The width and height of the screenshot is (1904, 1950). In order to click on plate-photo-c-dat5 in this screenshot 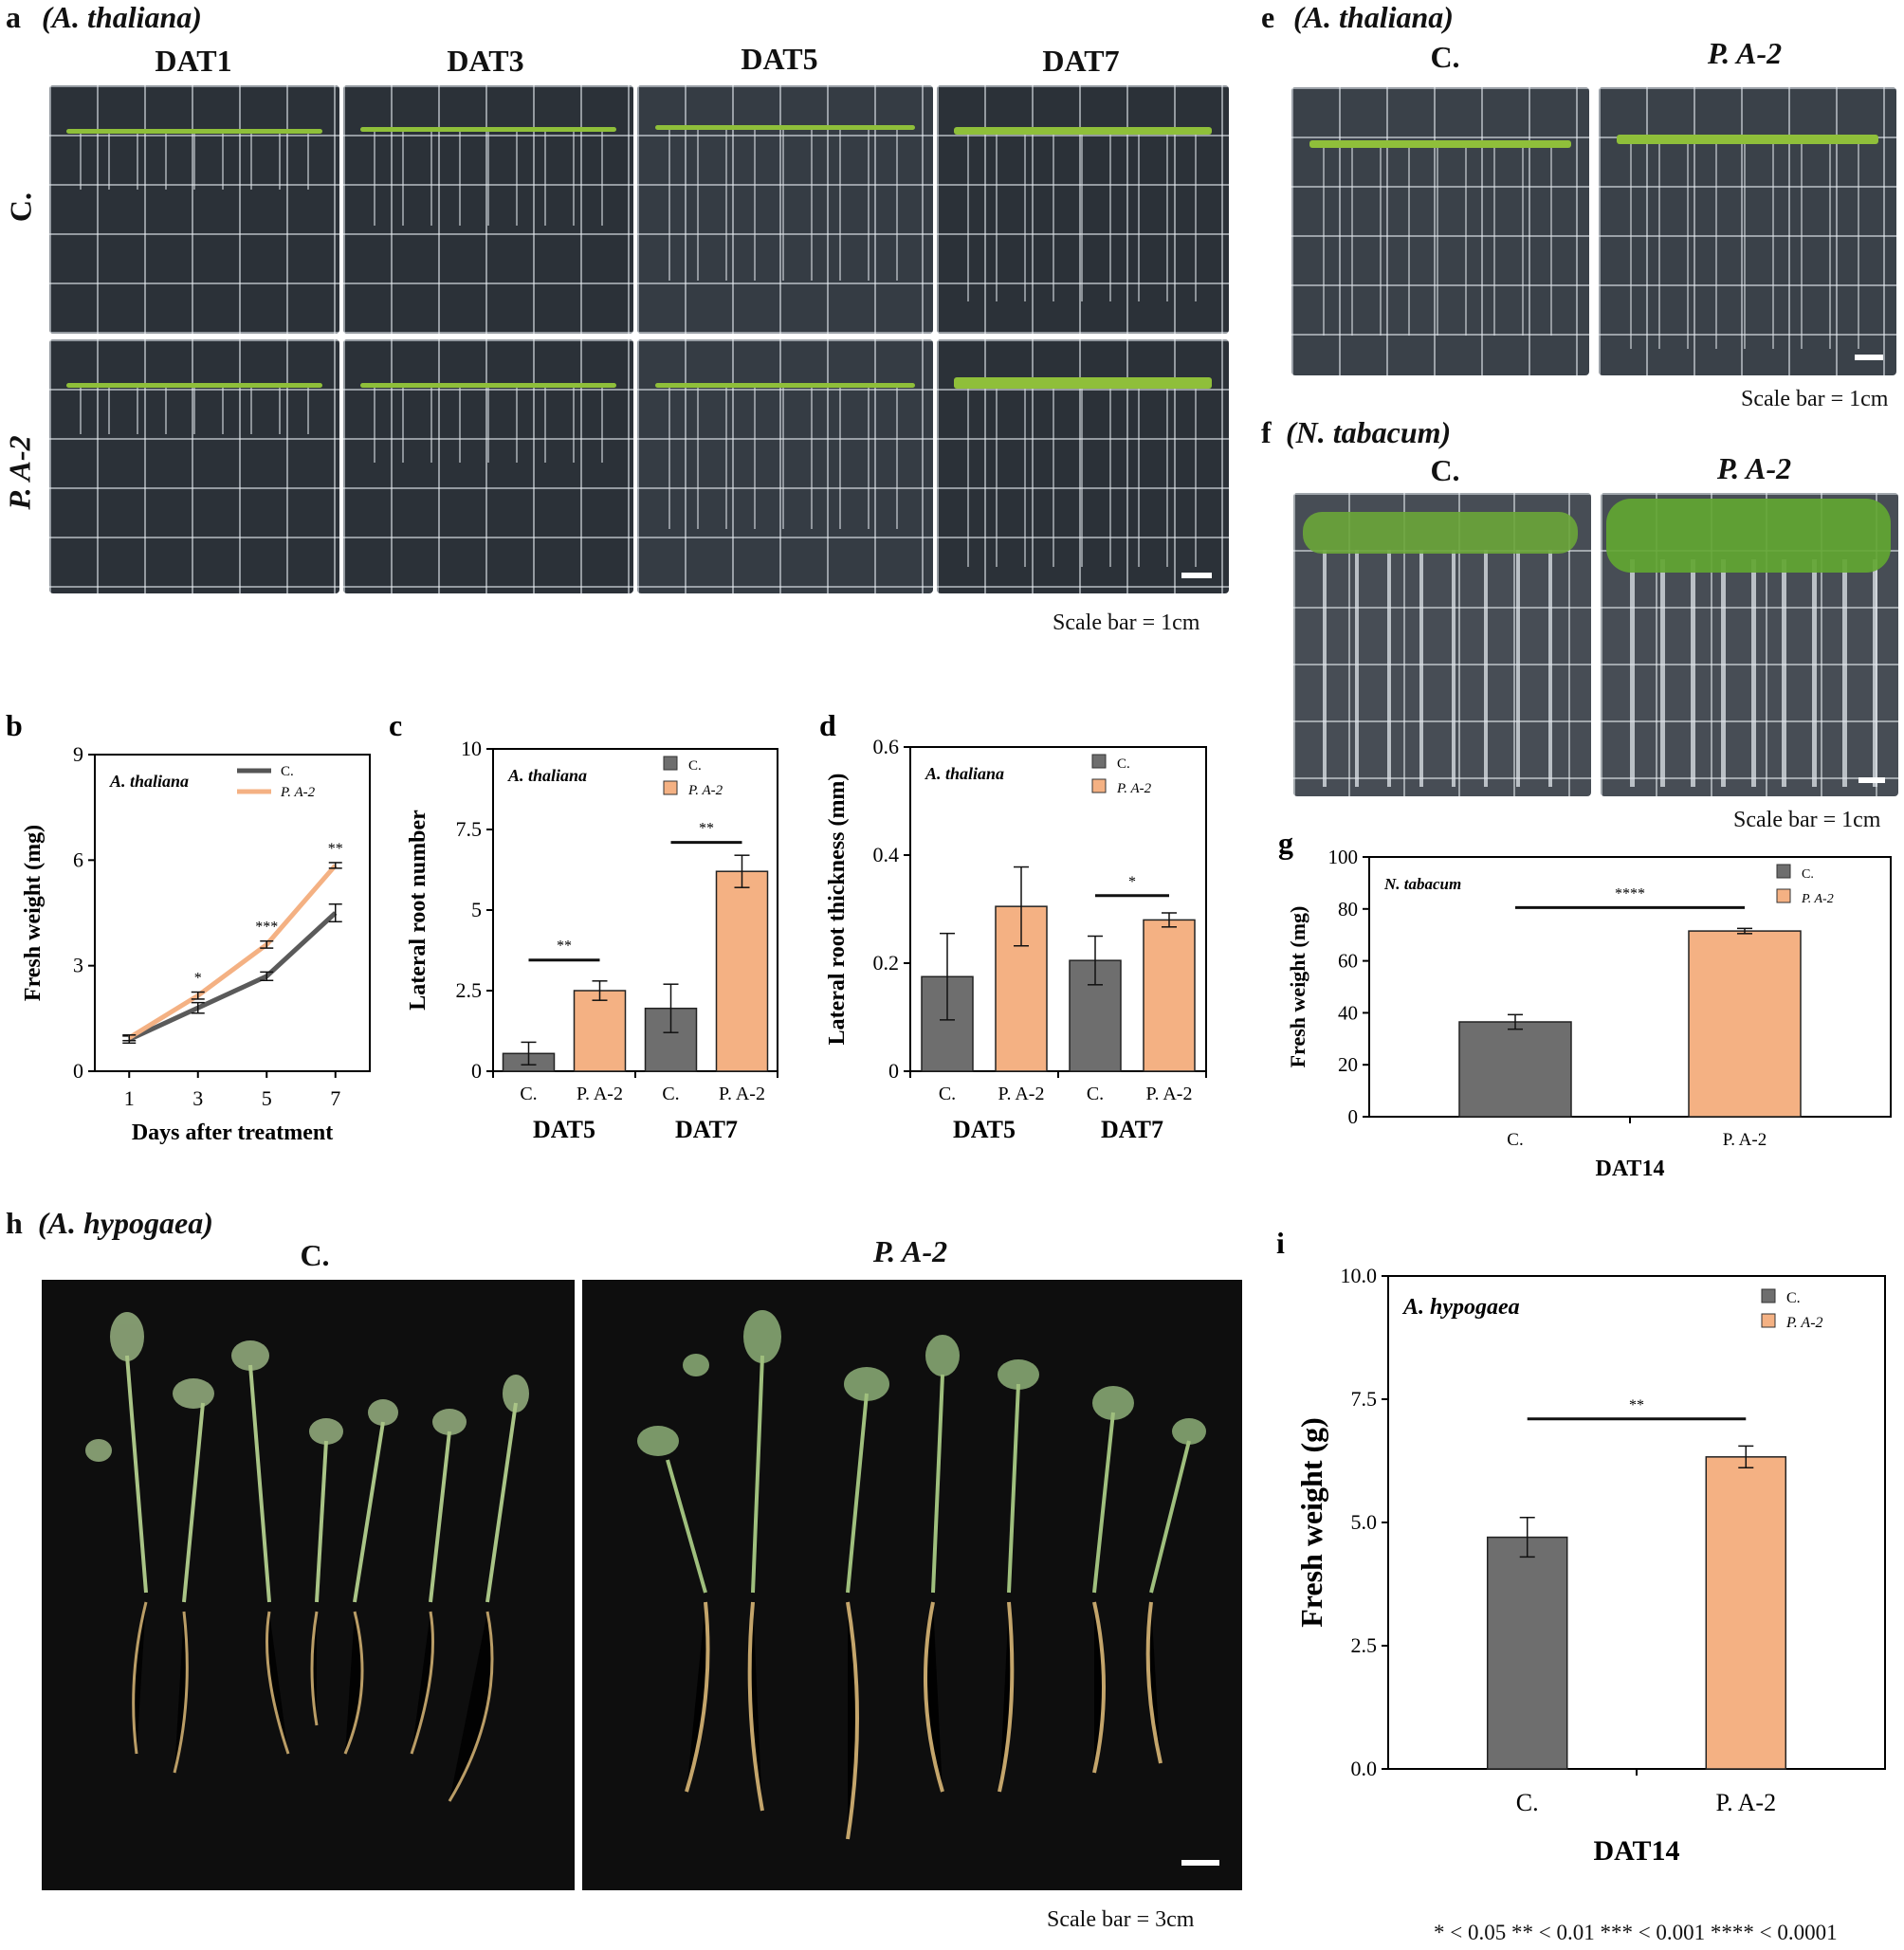, I will do `click(785, 210)`.